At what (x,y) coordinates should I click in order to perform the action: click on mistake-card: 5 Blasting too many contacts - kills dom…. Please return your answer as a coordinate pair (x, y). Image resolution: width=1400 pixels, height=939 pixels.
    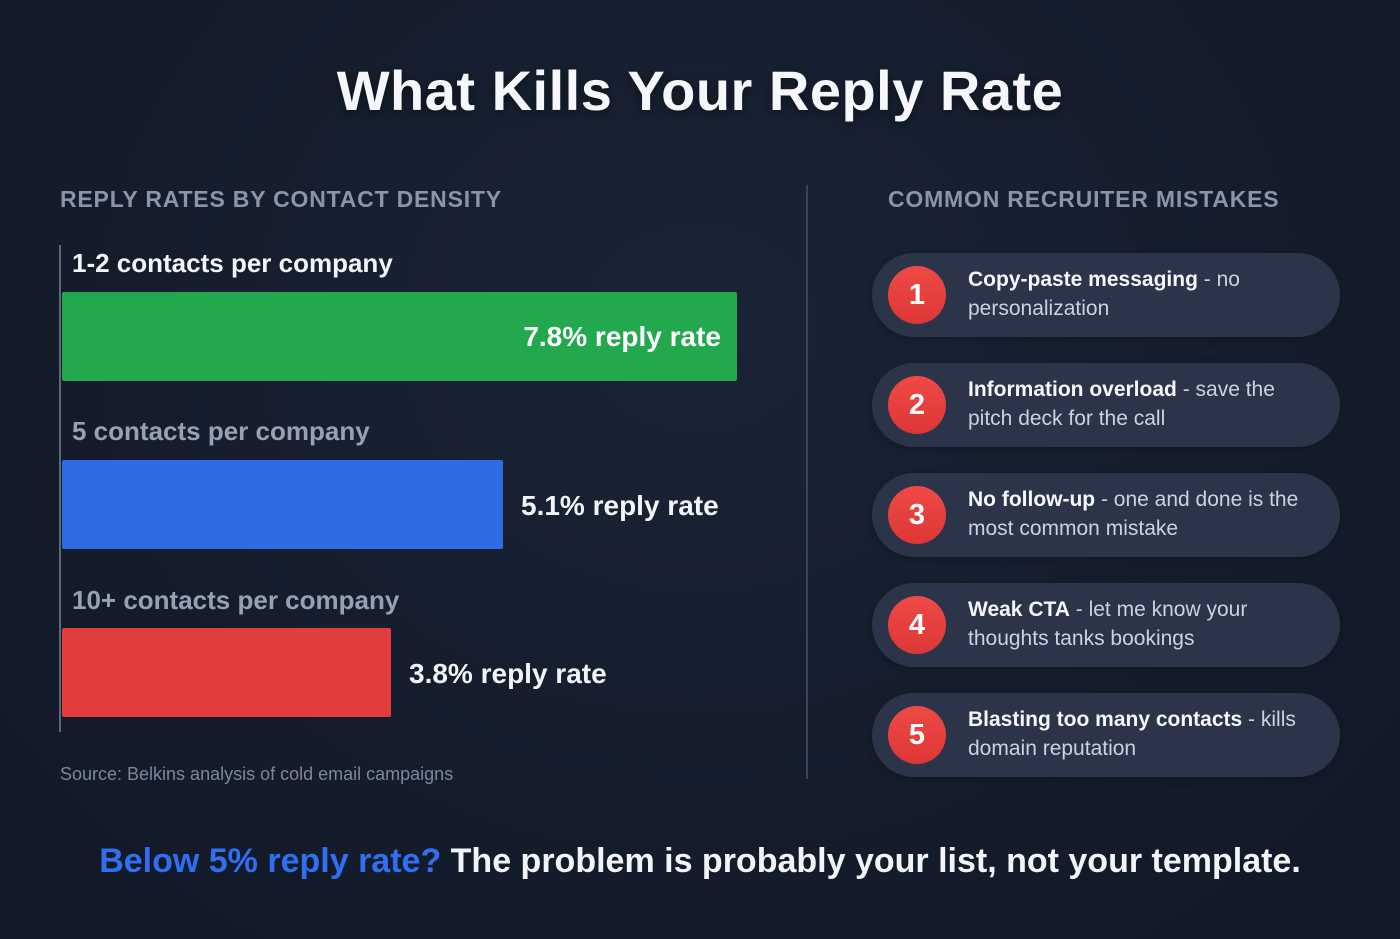
    Looking at the image, I should click on (1106, 735).